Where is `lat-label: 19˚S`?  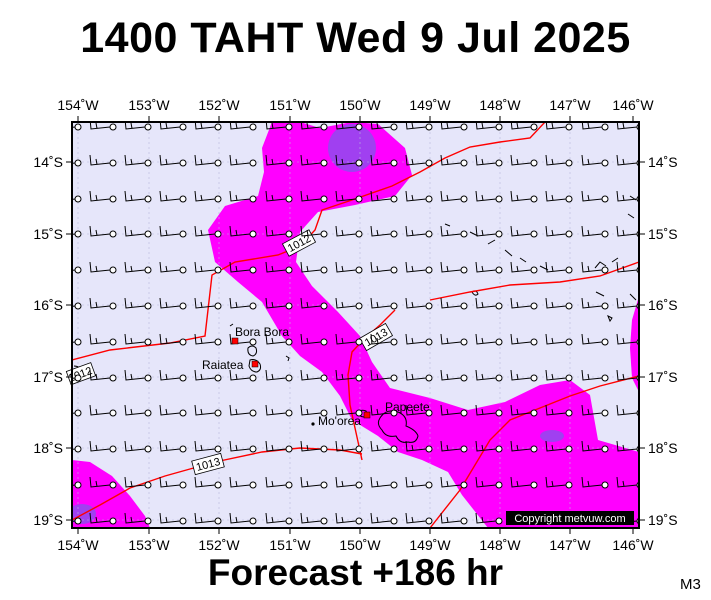 lat-label: 19˚S is located at coordinates (48, 520).